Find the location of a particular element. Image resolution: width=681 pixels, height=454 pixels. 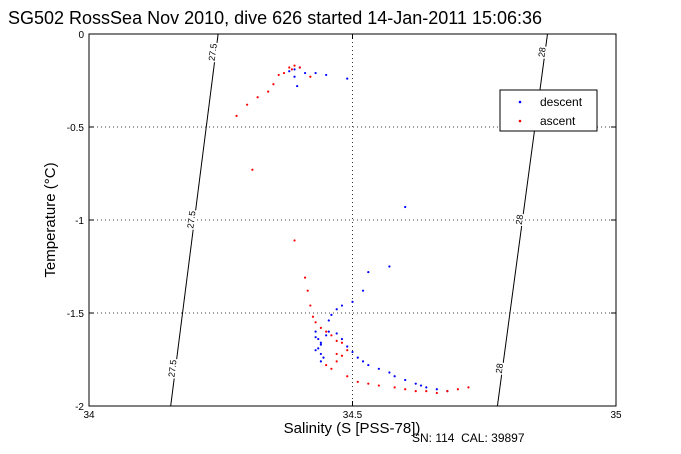

legend-box is located at coordinates (548, 110).